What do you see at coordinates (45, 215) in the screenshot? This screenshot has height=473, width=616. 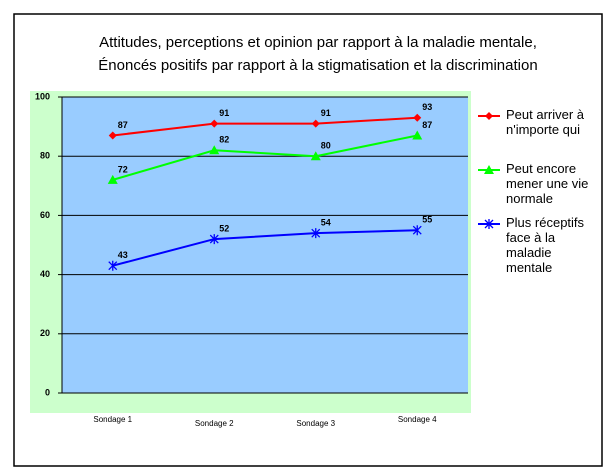 I see `y-tick-label: 60` at bounding box center [45, 215].